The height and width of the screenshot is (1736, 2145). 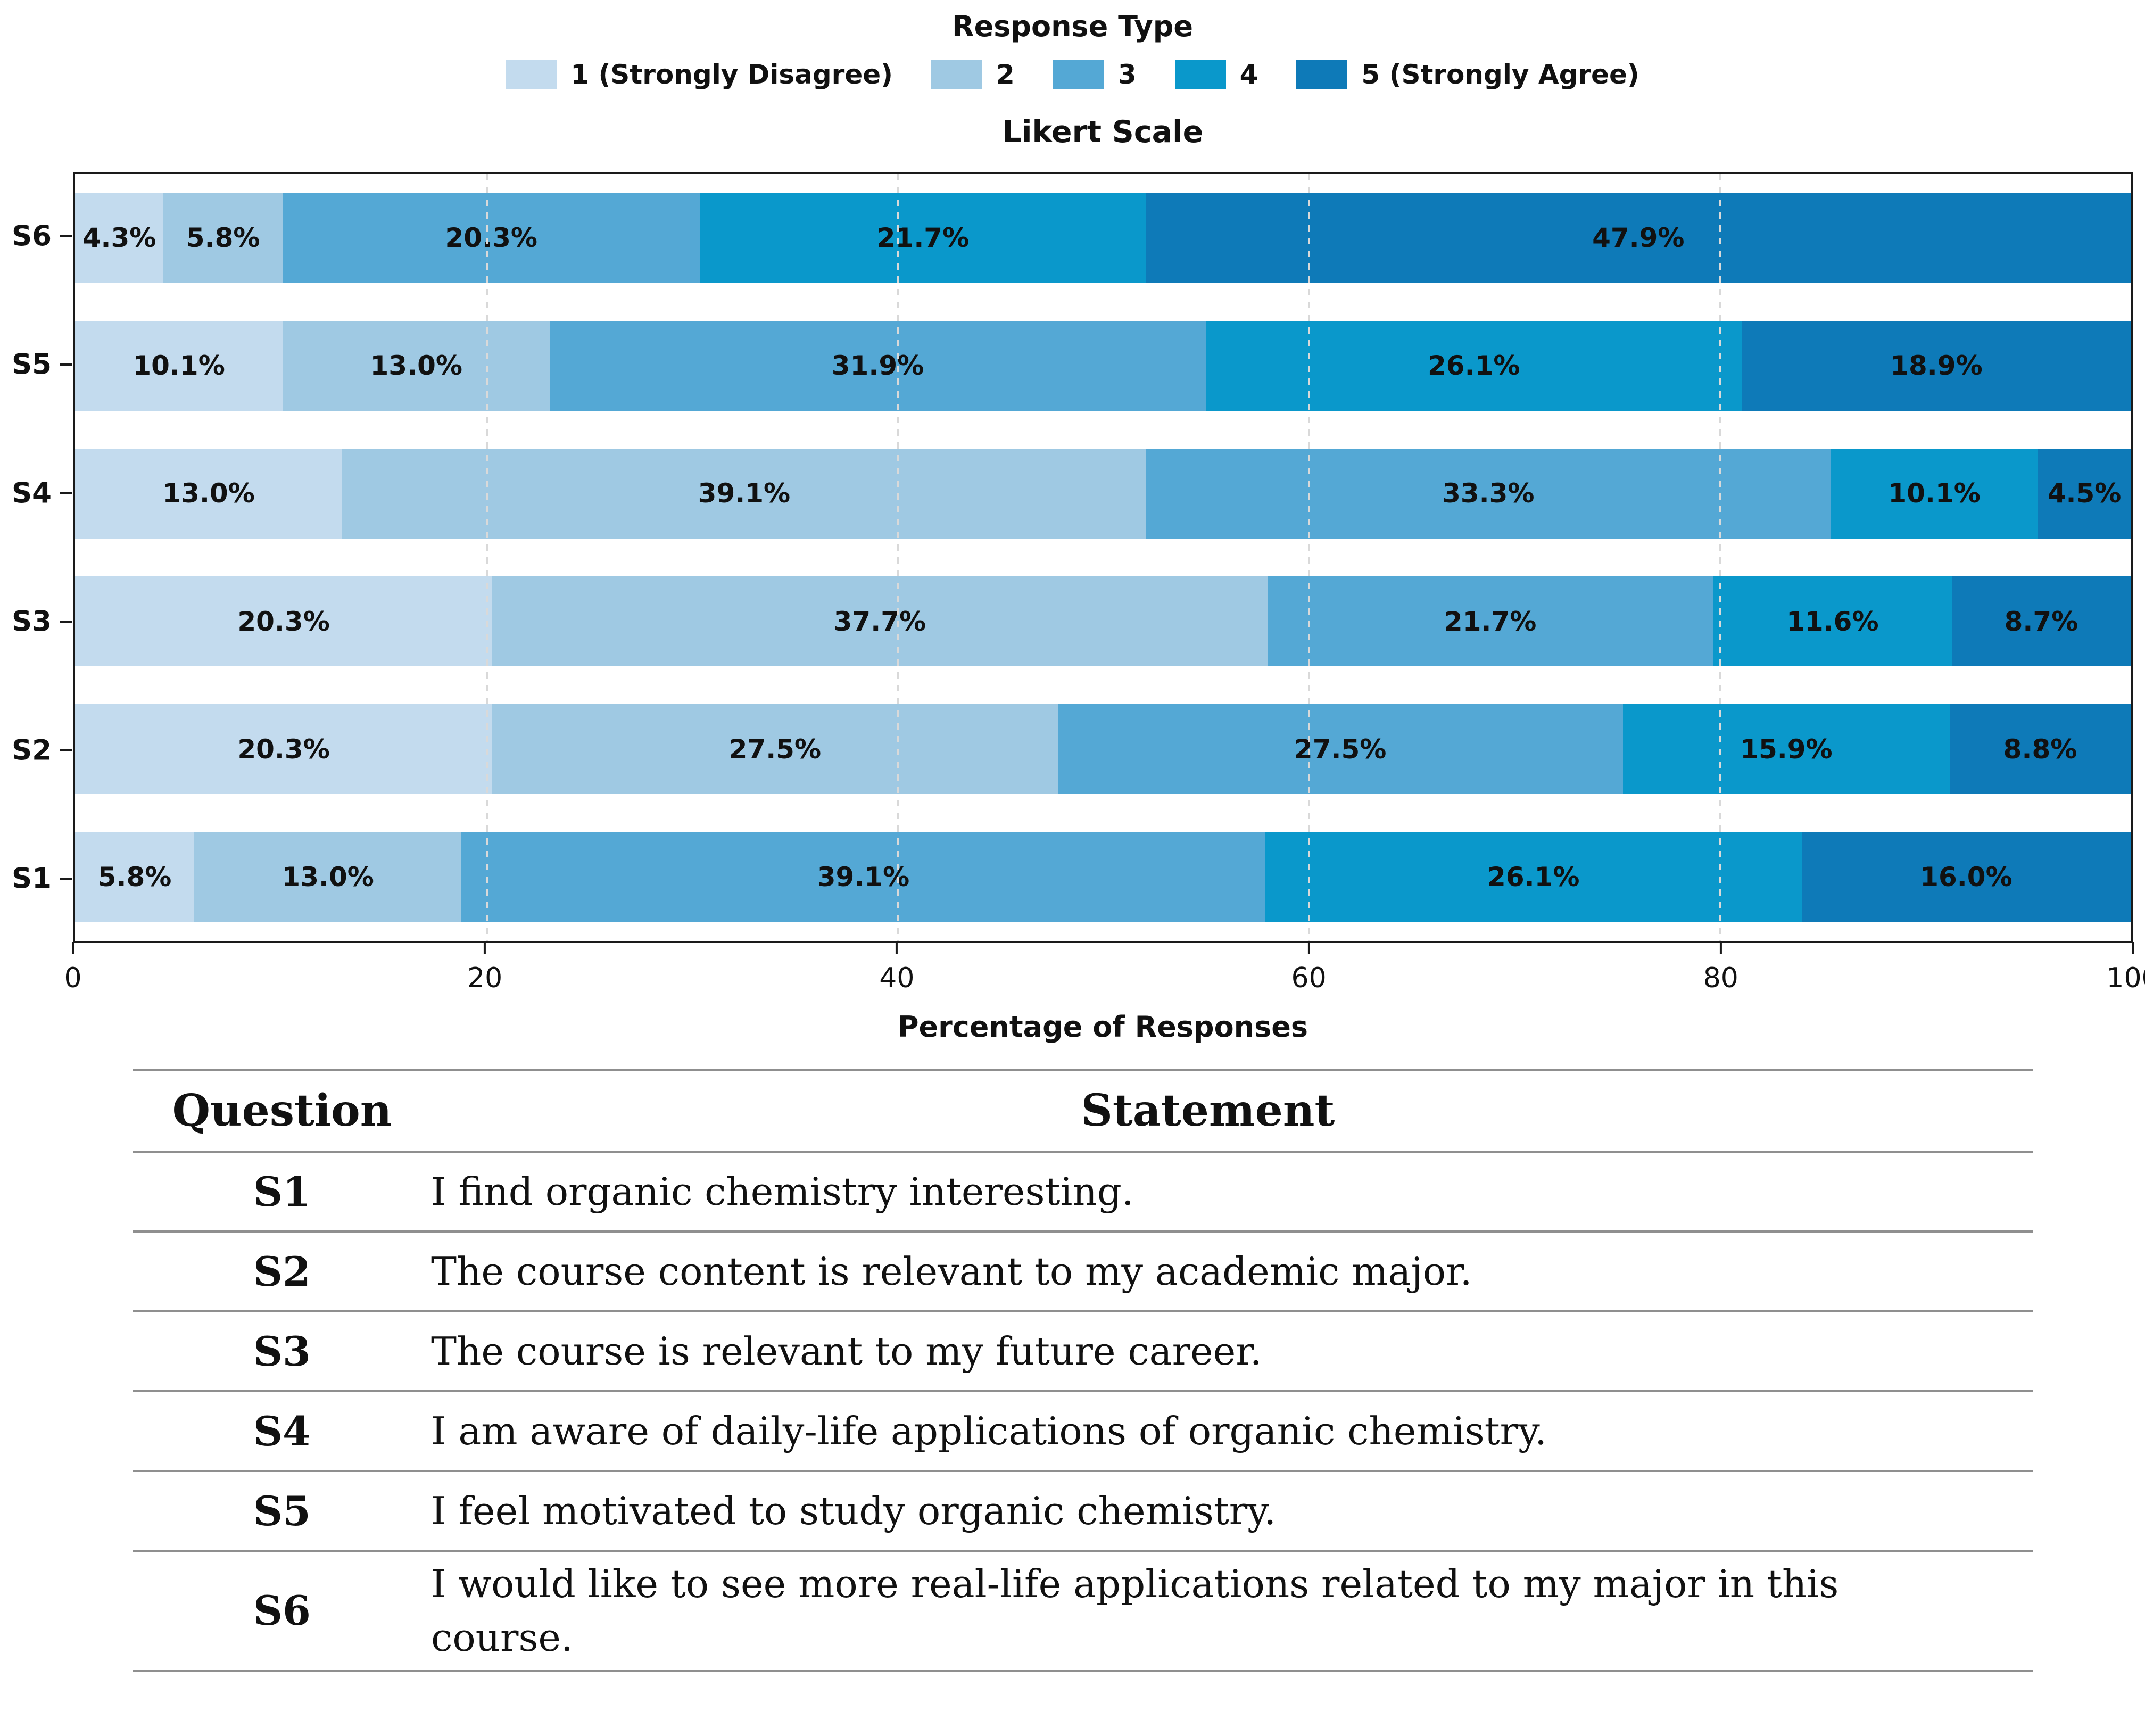 I want to click on bar-segment: 10.1%, so click(x=1935, y=493).